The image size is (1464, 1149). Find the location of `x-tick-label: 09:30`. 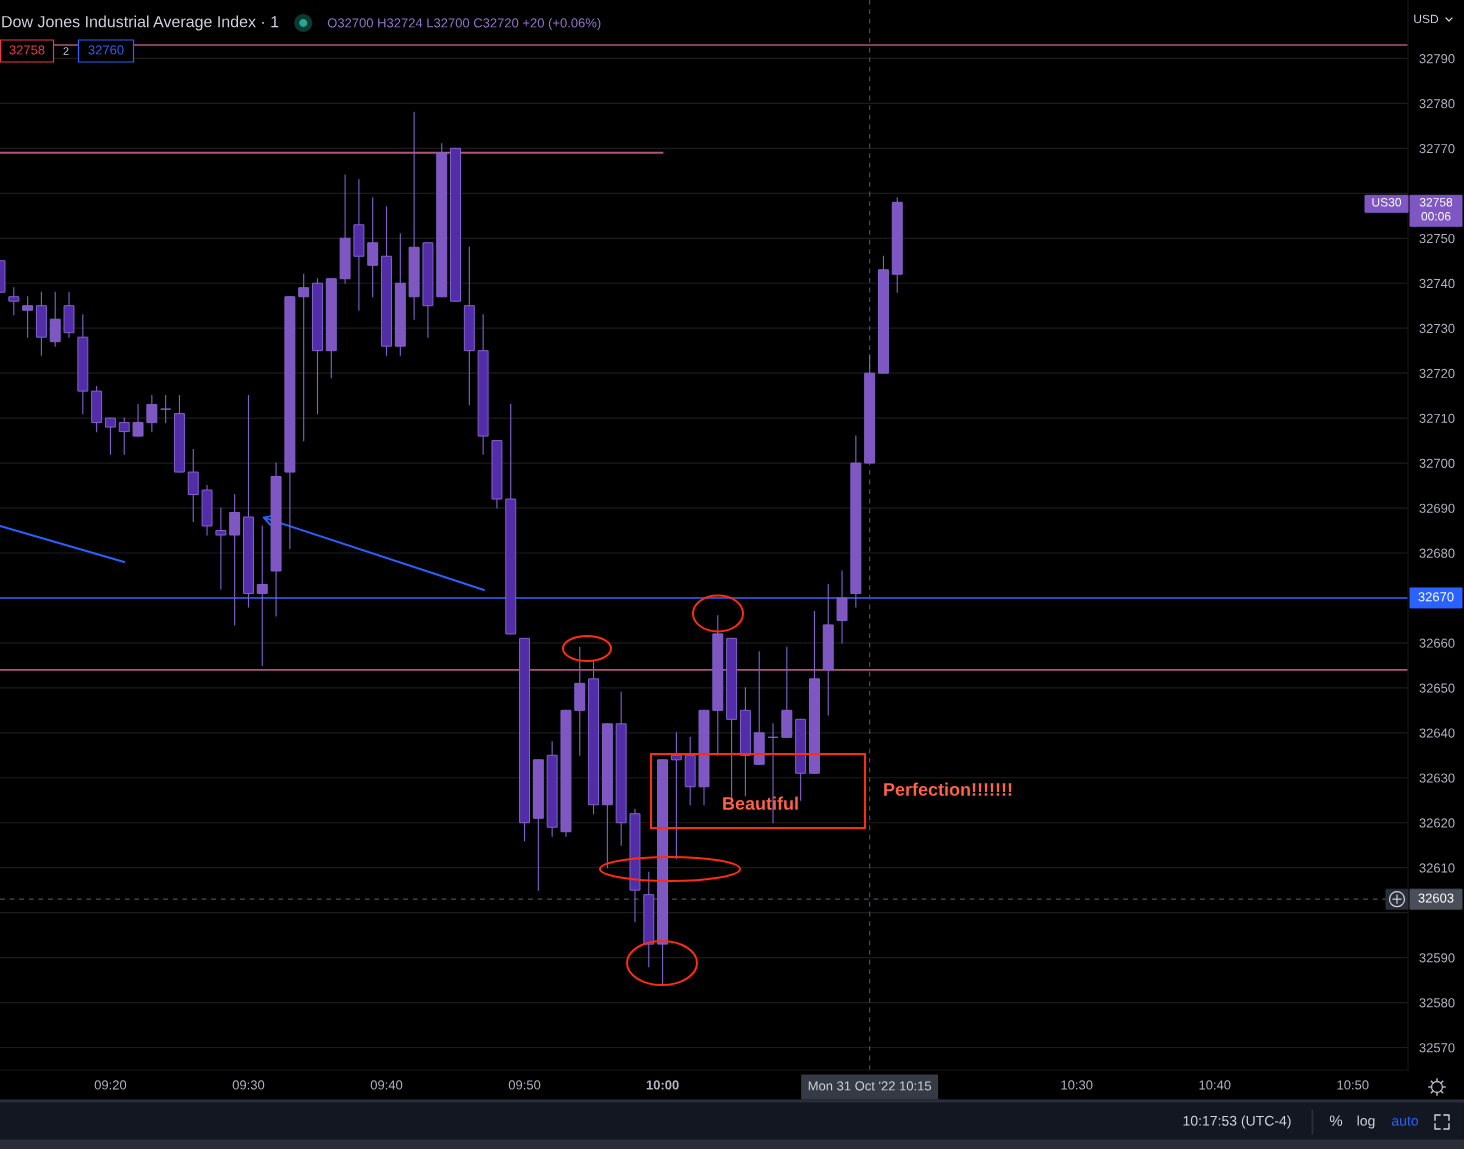

x-tick-label: 09:30 is located at coordinates (248, 1085).